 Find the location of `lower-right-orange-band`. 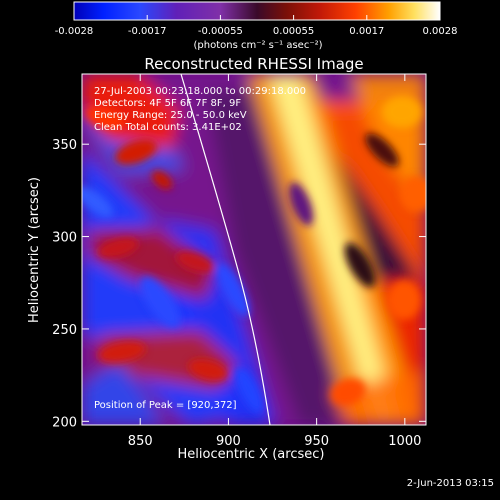

lower-right-orange-band is located at coordinates (378, 397).